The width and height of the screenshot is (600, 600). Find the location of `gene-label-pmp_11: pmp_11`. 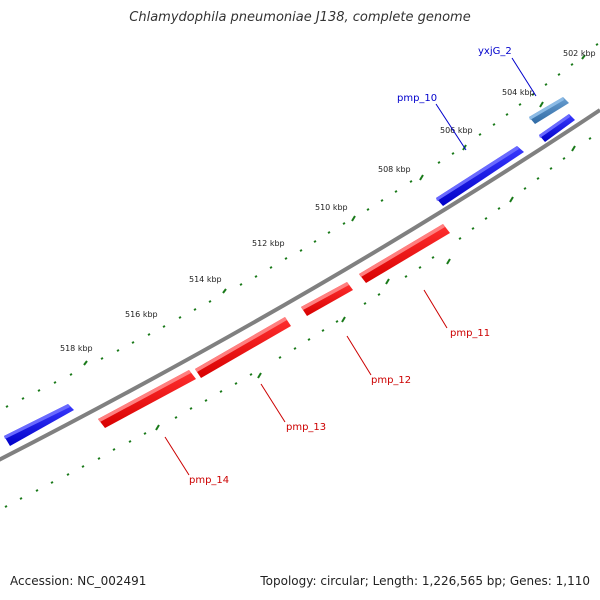

gene-label-pmp_11: pmp_11 is located at coordinates (470, 333).